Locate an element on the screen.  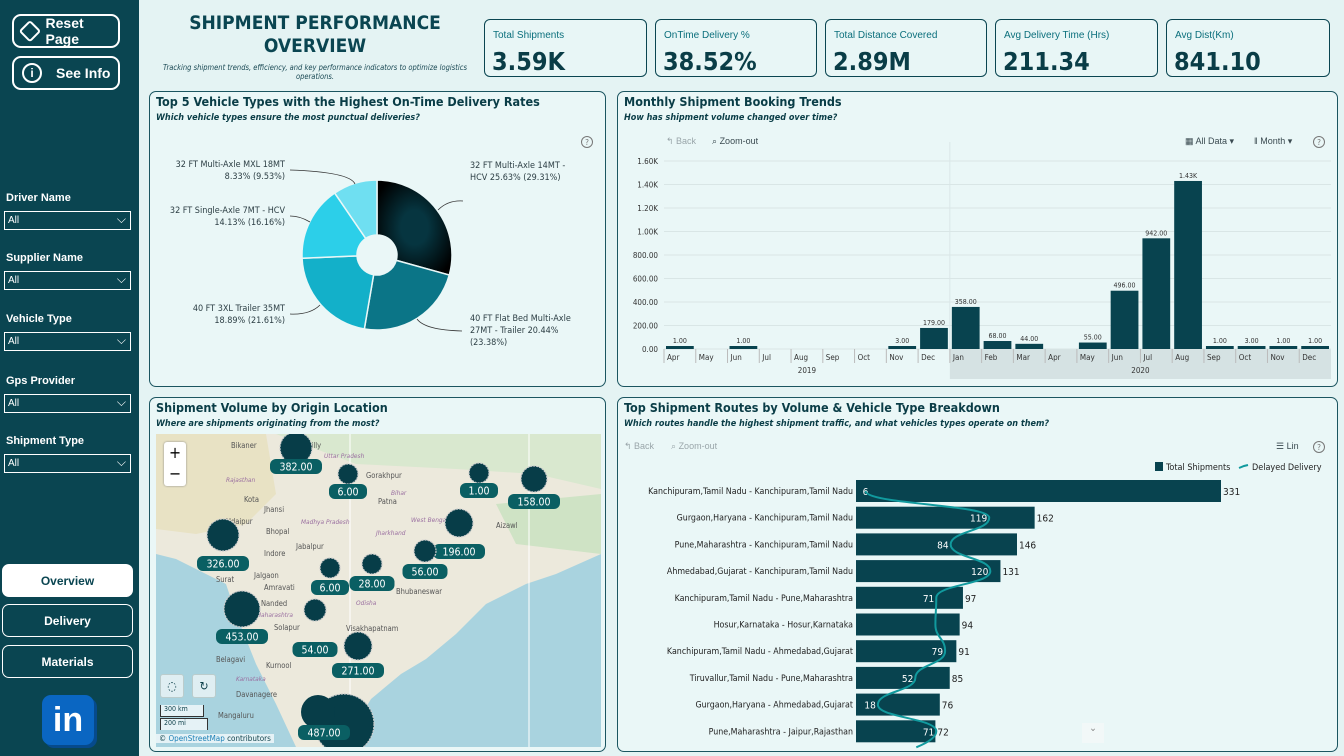
all-data-dropdown: ▦ All Data ▾ is located at coordinates (1210, 141).